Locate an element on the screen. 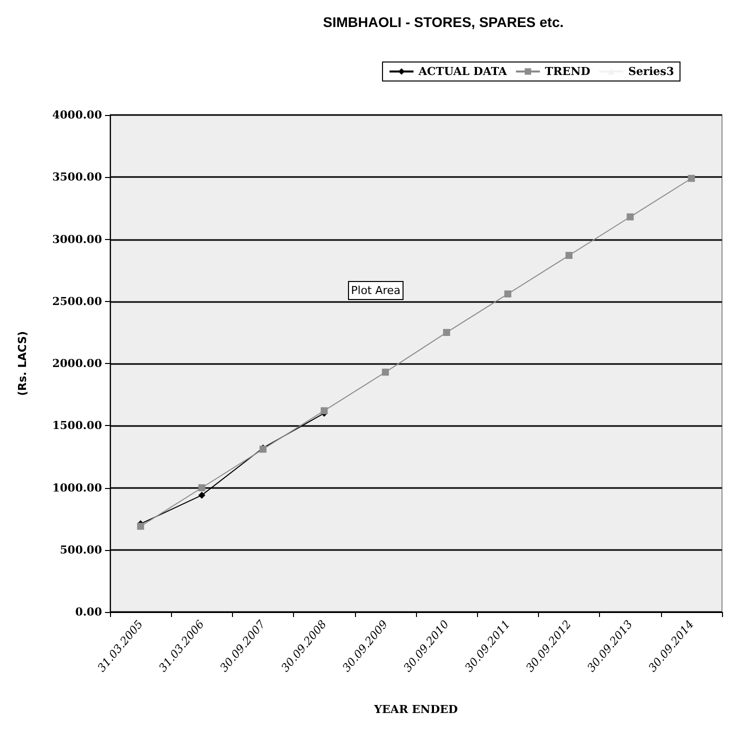 The width and height of the screenshot is (740, 732). y-tick-label: 3000.00 is located at coordinates (77, 239).